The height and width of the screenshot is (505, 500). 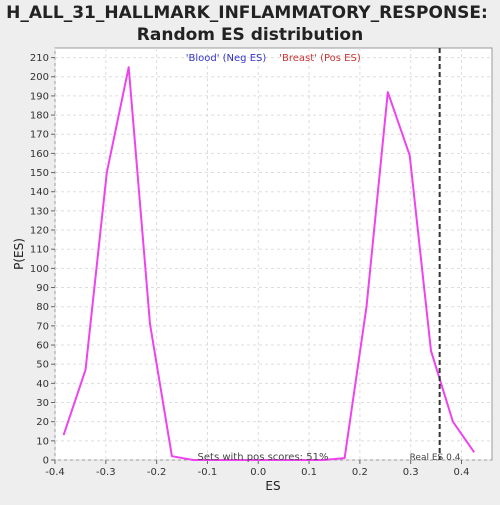 I want to click on y-axis-label: P(ES), so click(x=19, y=254).